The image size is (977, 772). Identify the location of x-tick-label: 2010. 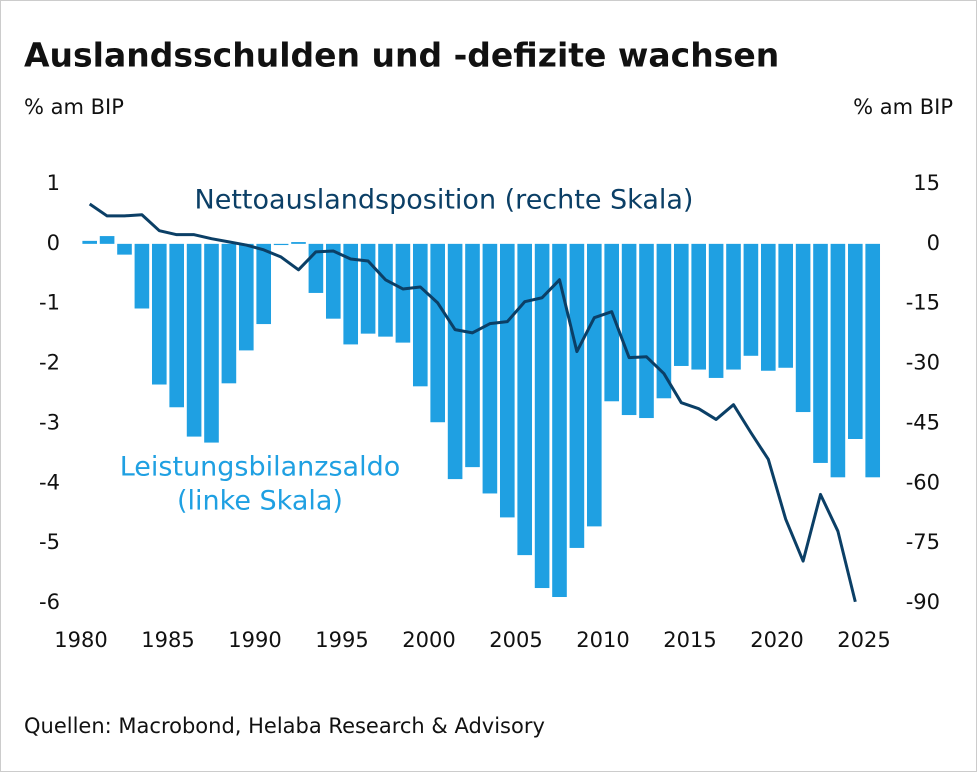
(602, 640).